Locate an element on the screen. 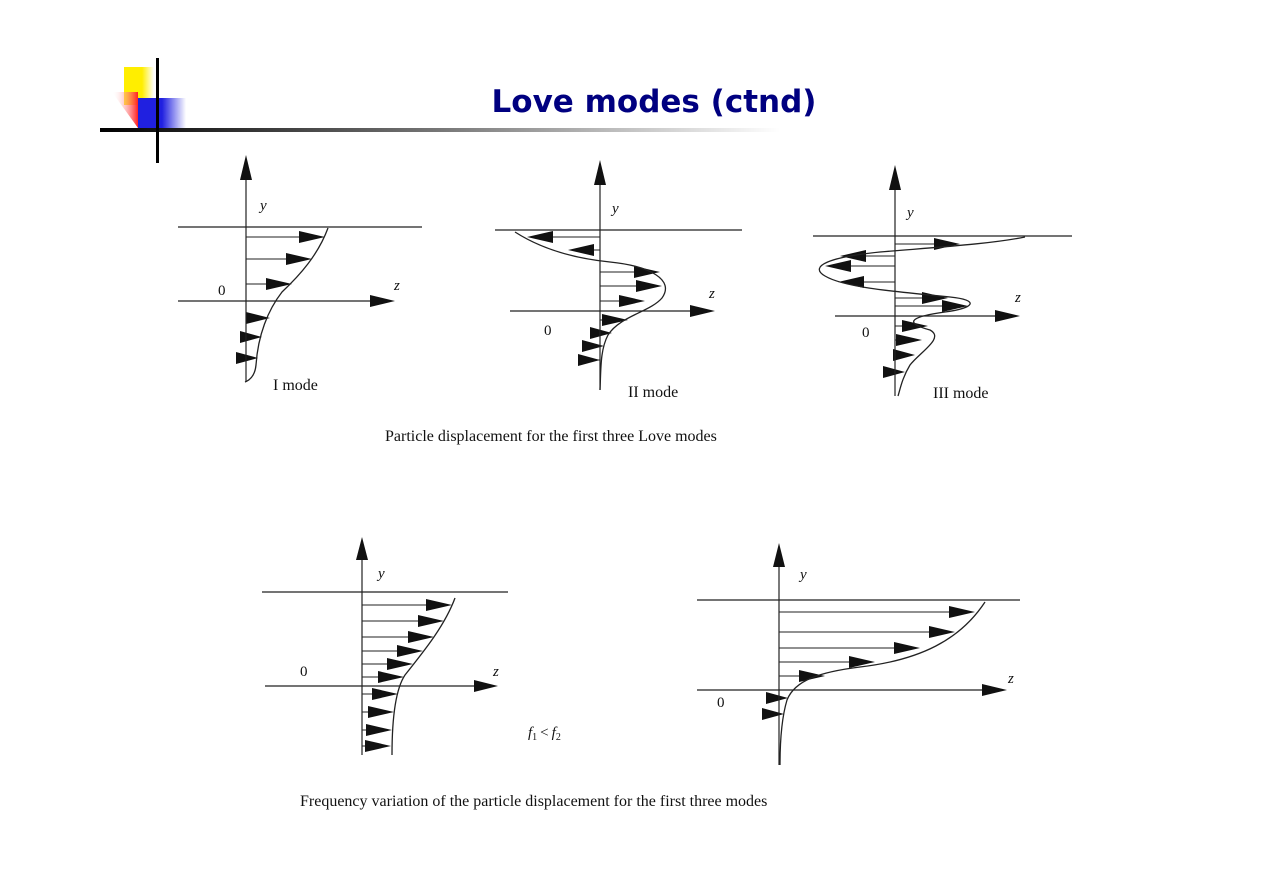 Image resolution: width=1263 pixels, height=893 pixels. mode1-z-label: z is located at coordinates (396, 286).